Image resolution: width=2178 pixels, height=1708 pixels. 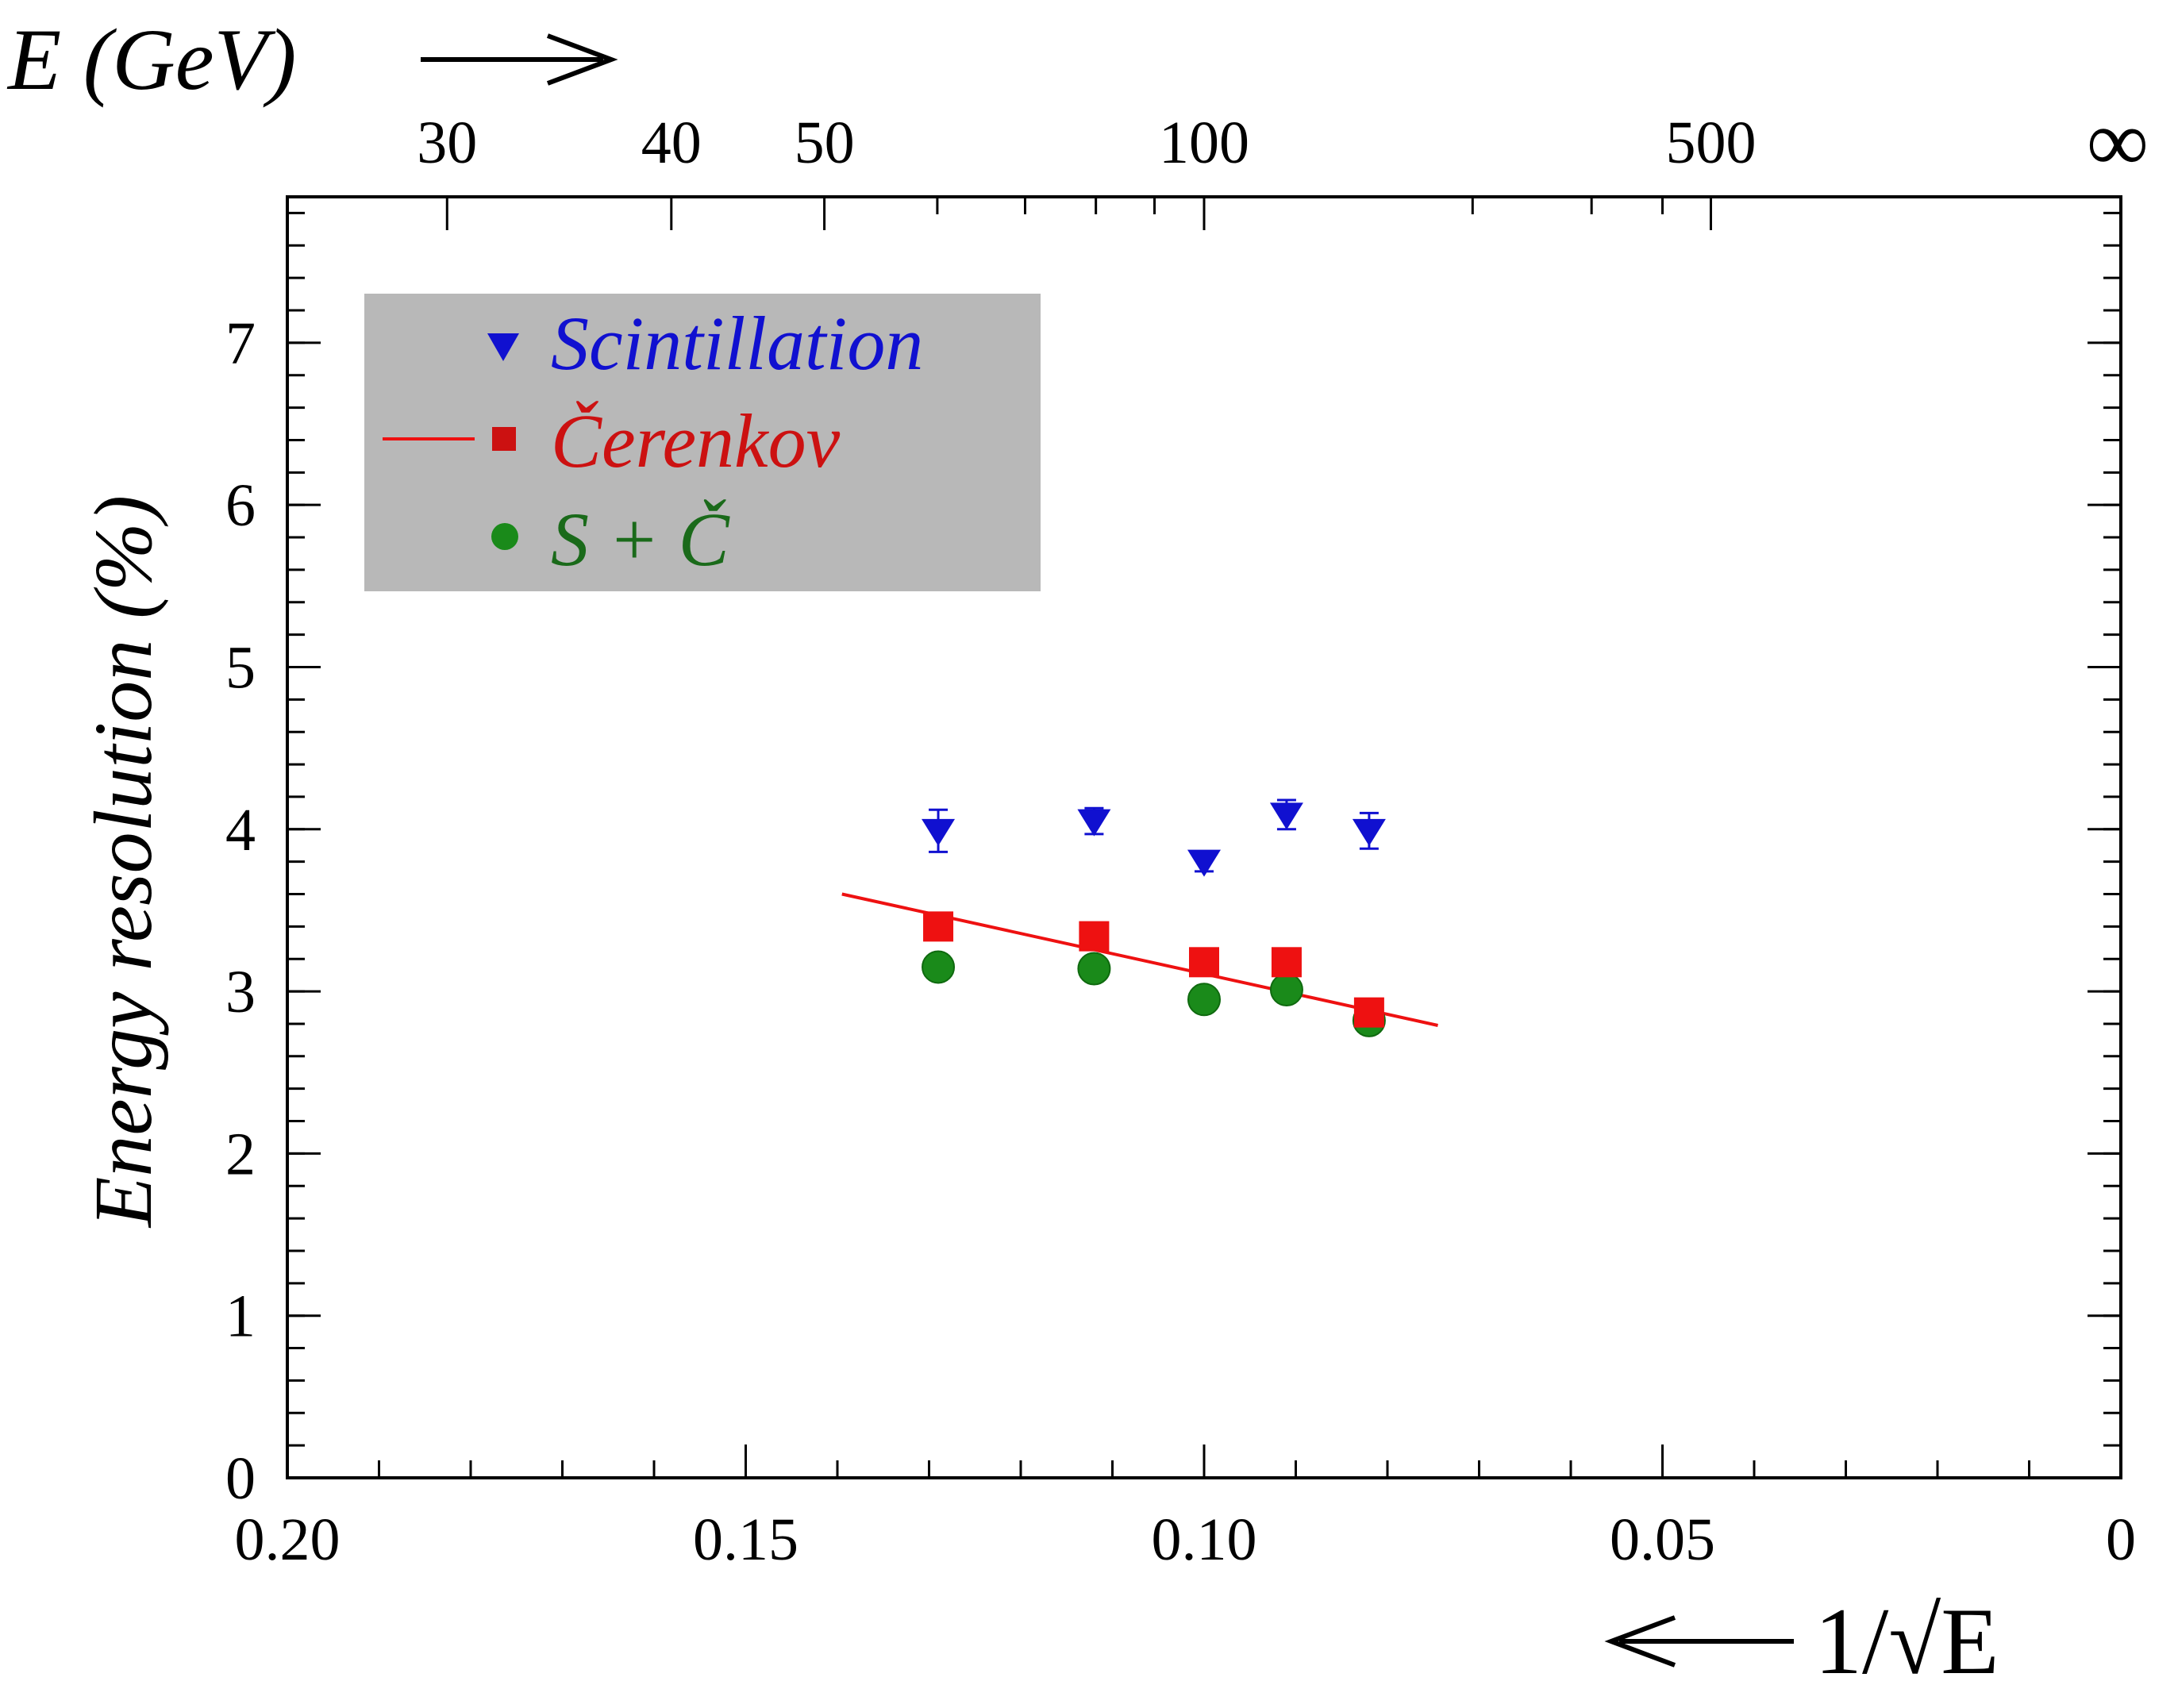 What do you see at coordinates (696, 440) in the screenshot?
I see `legend-label-cerenkov: Čerenkov` at bounding box center [696, 440].